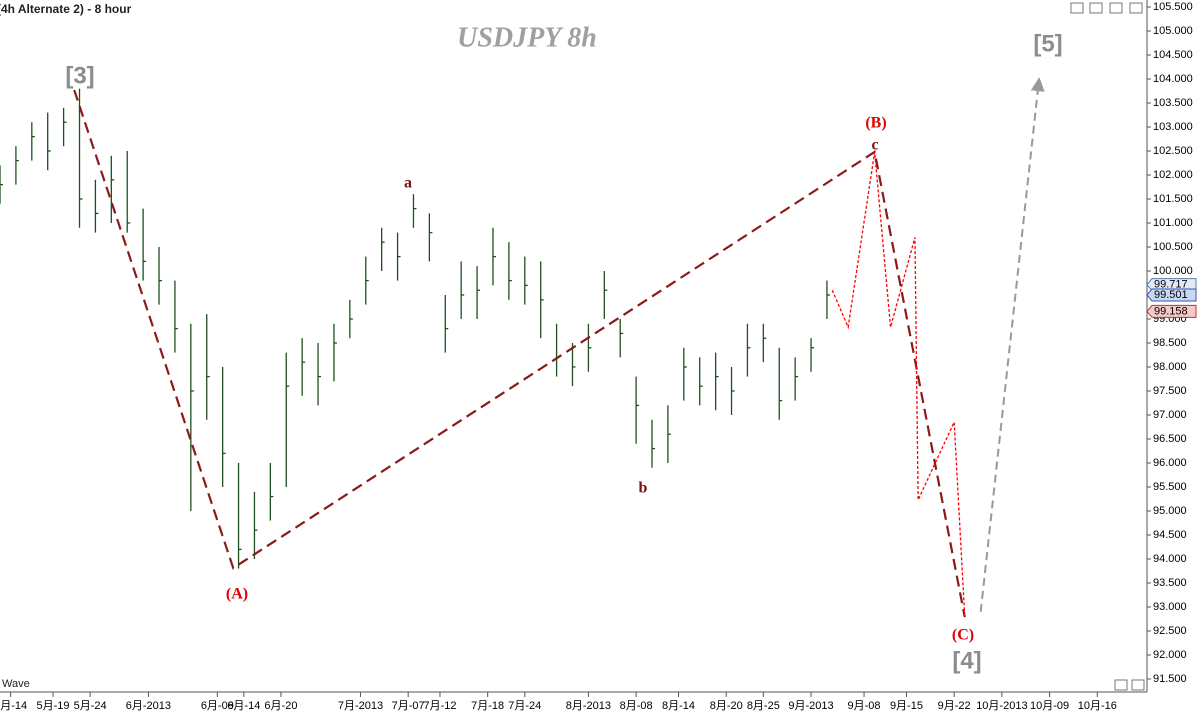 This screenshot has height=715, width=1202. I want to click on price-tag-label: 99.501, so click(1171, 295).